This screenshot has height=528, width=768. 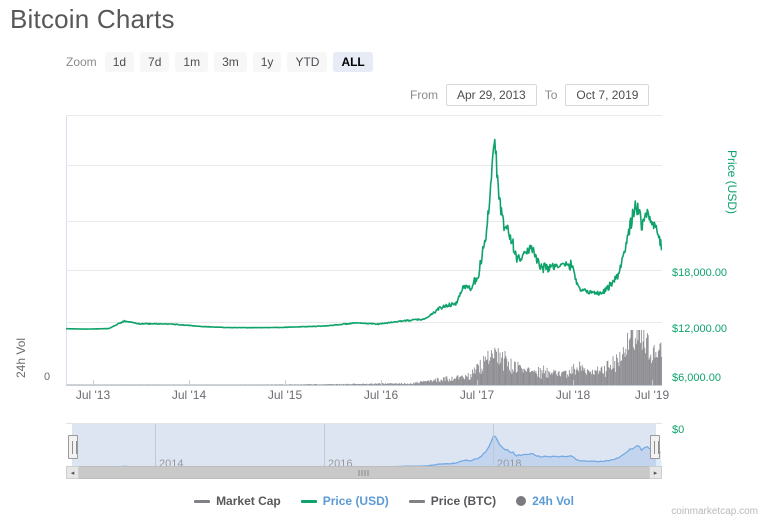 I want to click on y-axis-title-price: Price (USD), so click(x=732, y=182).